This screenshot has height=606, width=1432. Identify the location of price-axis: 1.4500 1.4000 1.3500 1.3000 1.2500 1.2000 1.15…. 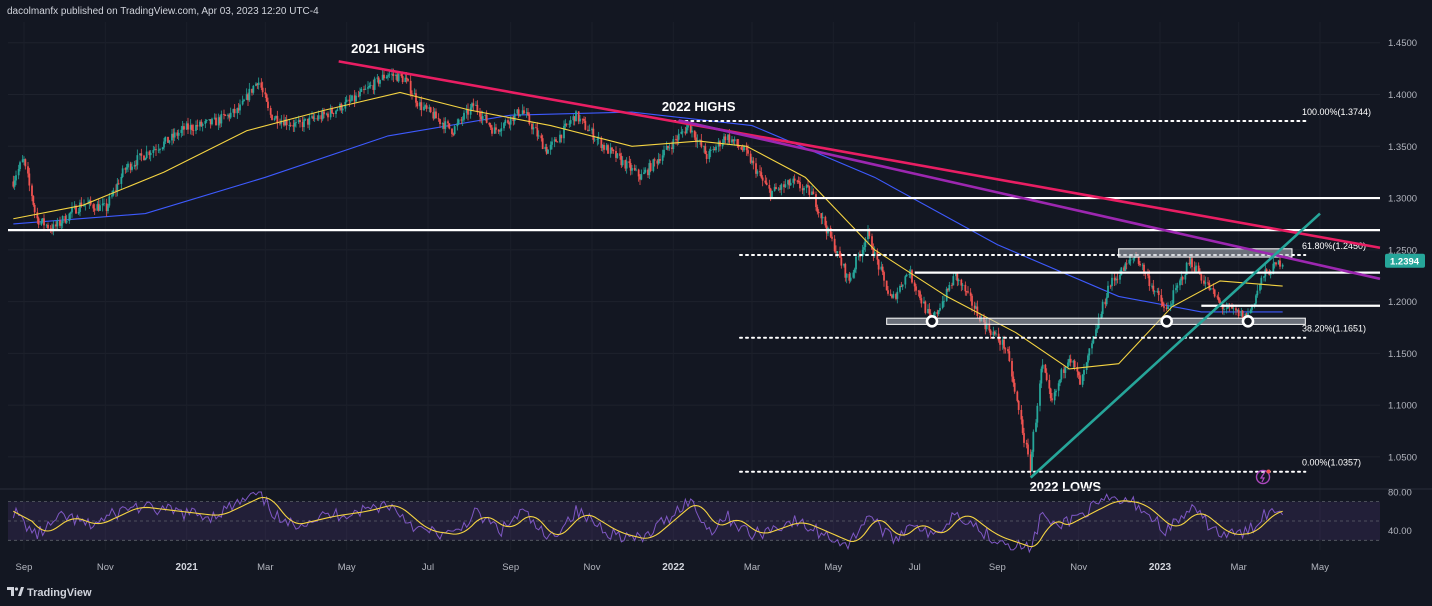
(1402, 250).